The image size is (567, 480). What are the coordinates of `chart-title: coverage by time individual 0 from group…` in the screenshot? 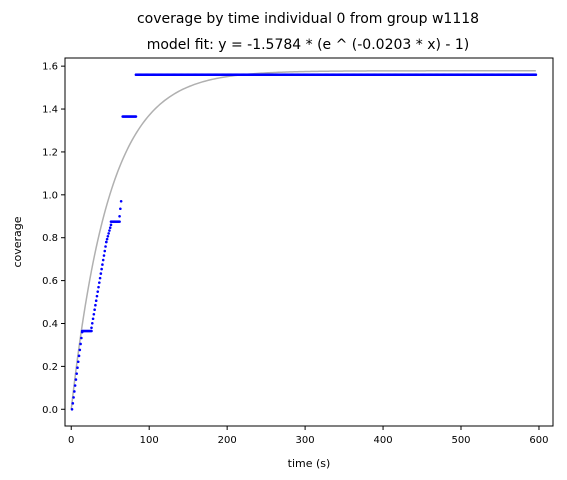 It's located at (308, 19).